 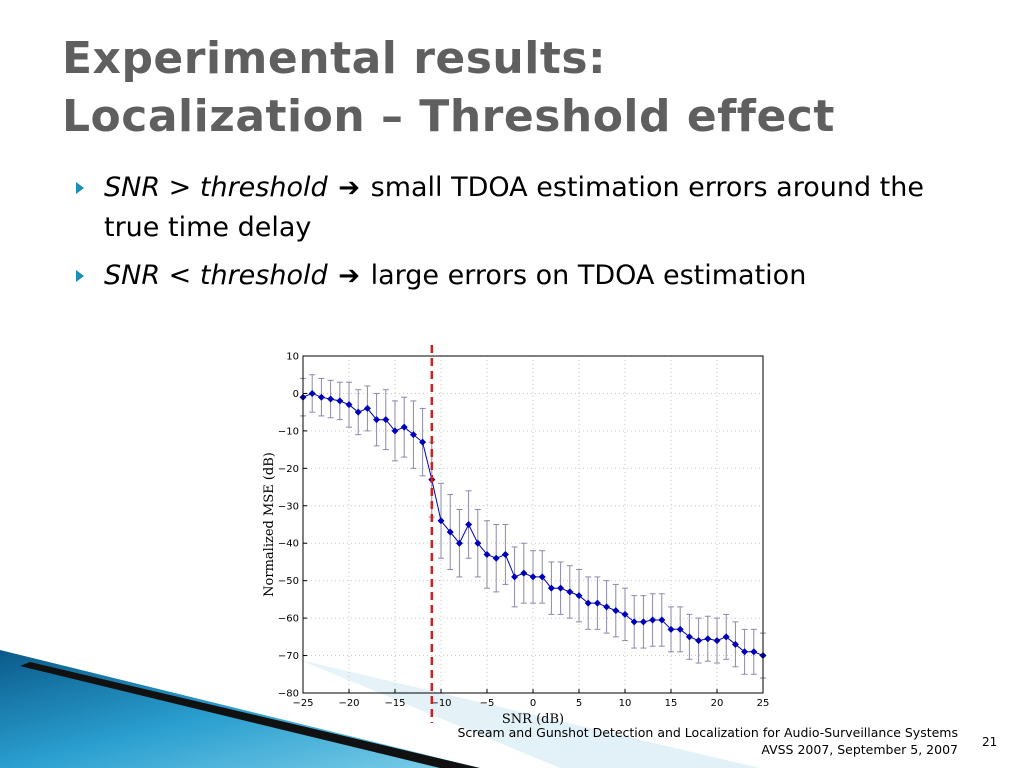 I want to click on y-tick-label: 10, so click(x=292, y=357).